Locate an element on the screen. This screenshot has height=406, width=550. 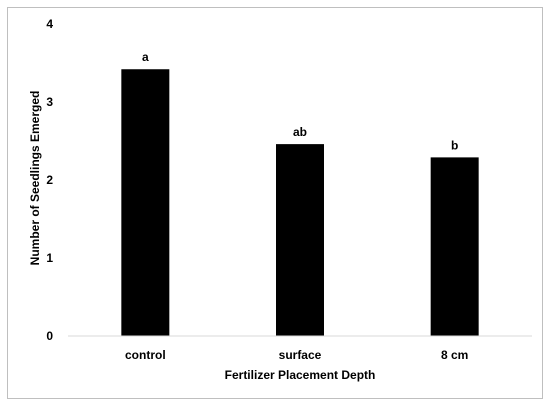
bar-letter-labels: a ab b is located at coordinates (300, 101).